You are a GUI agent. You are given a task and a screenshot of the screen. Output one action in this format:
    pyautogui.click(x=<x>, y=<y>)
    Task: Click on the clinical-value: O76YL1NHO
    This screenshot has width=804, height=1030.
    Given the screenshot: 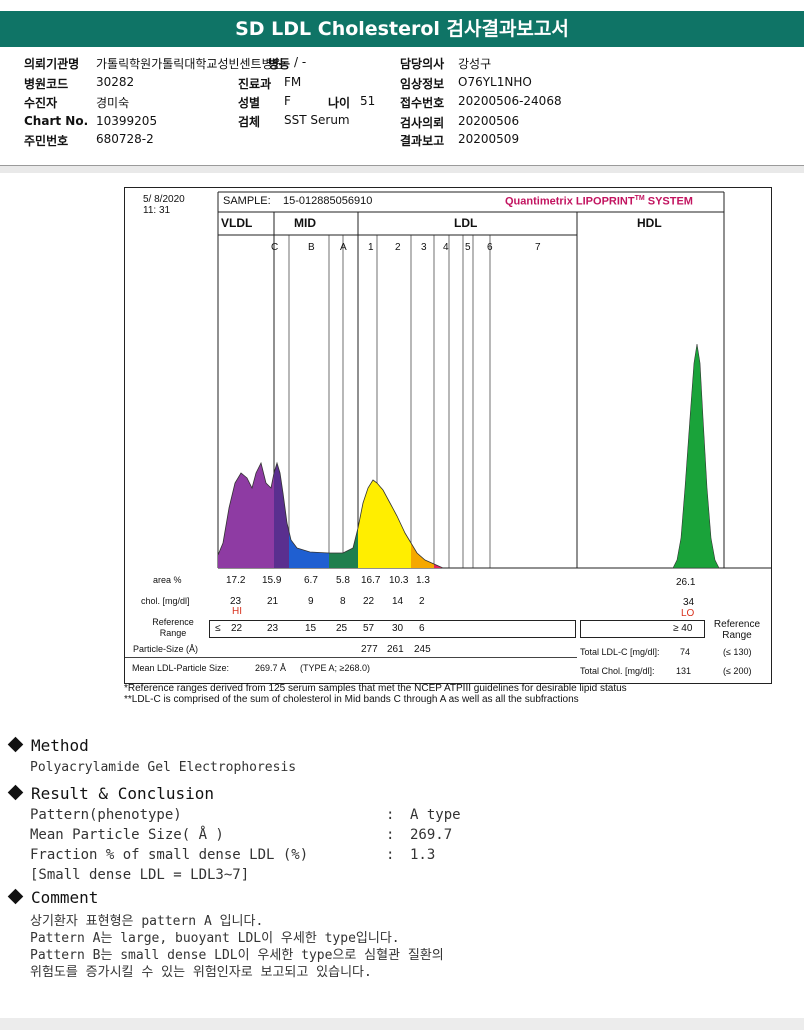 What is the action you would take?
    pyautogui.click(x=495, y=82)
    